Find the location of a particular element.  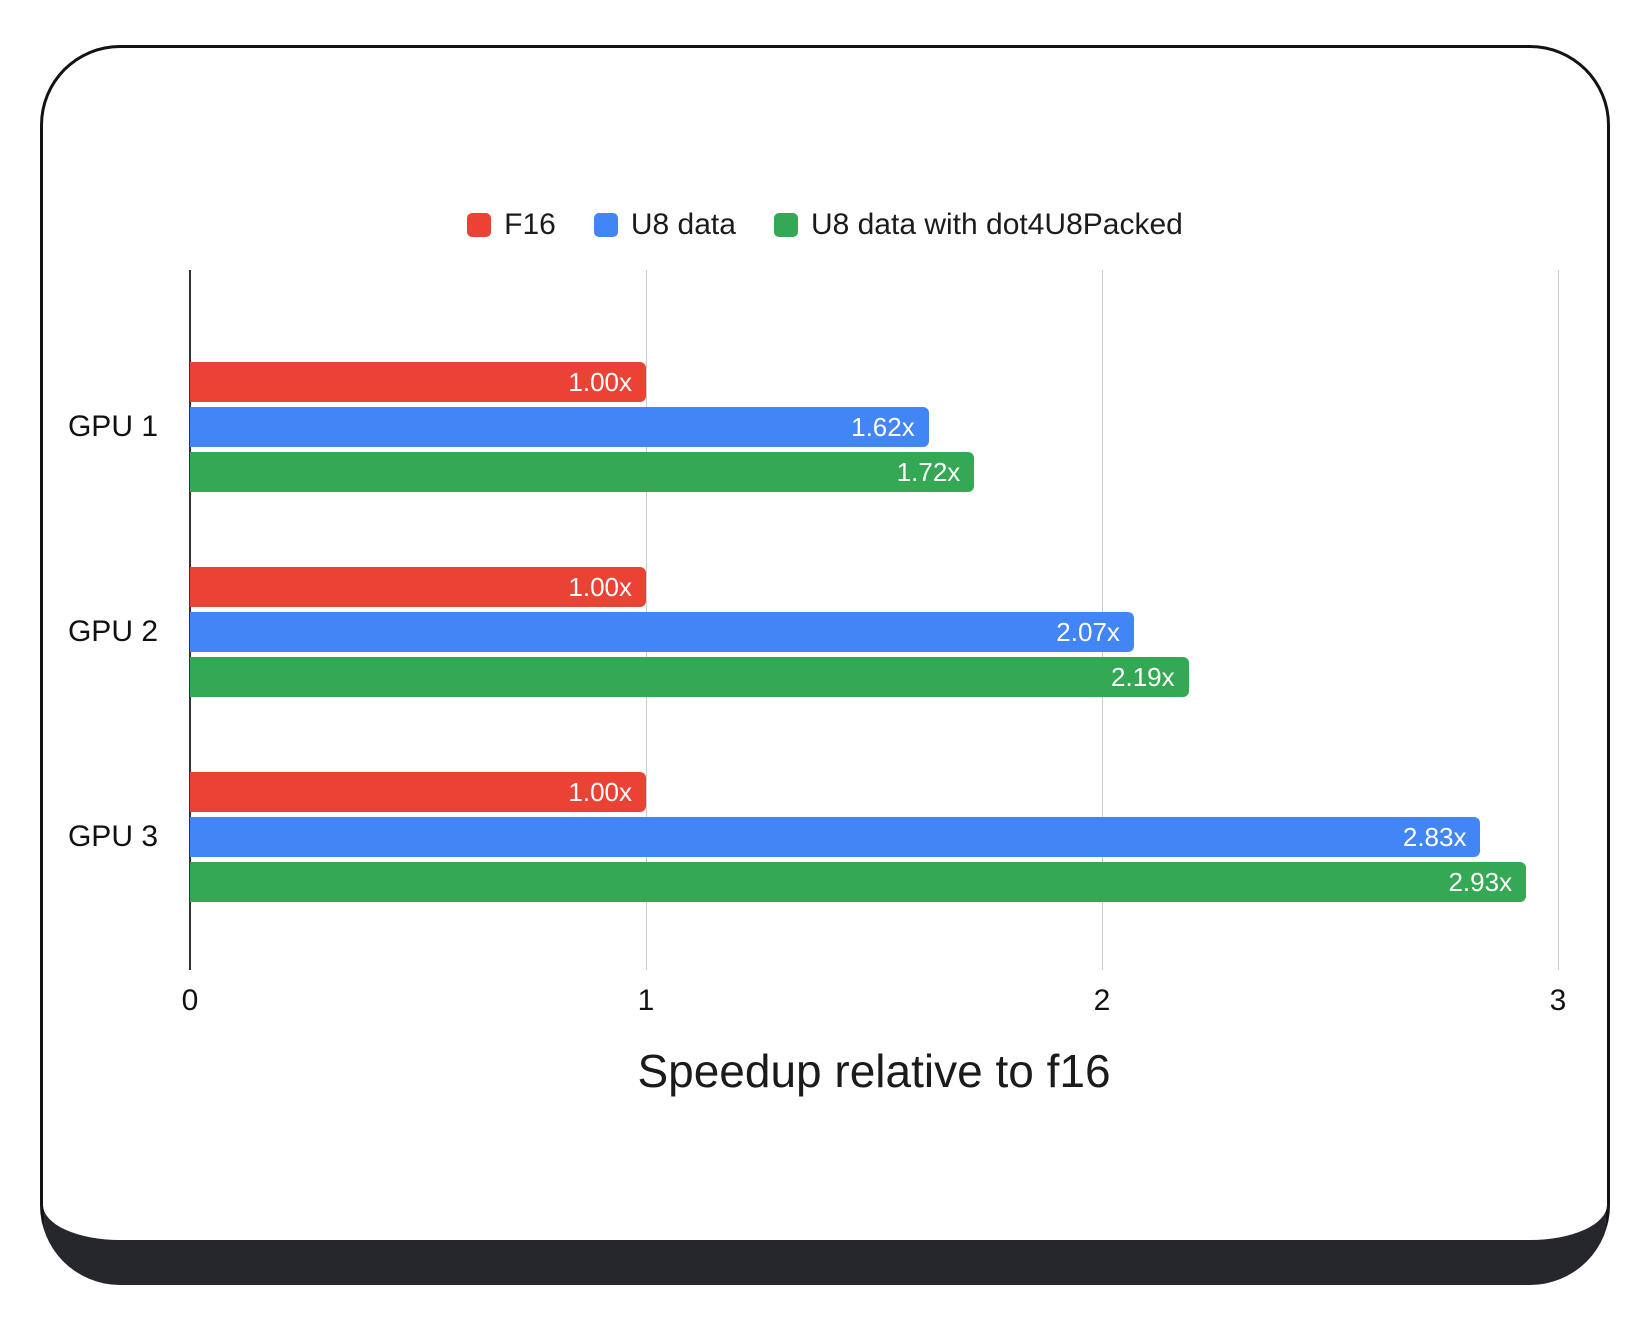

bar: 1.72x is located at coordinates (582, 472).